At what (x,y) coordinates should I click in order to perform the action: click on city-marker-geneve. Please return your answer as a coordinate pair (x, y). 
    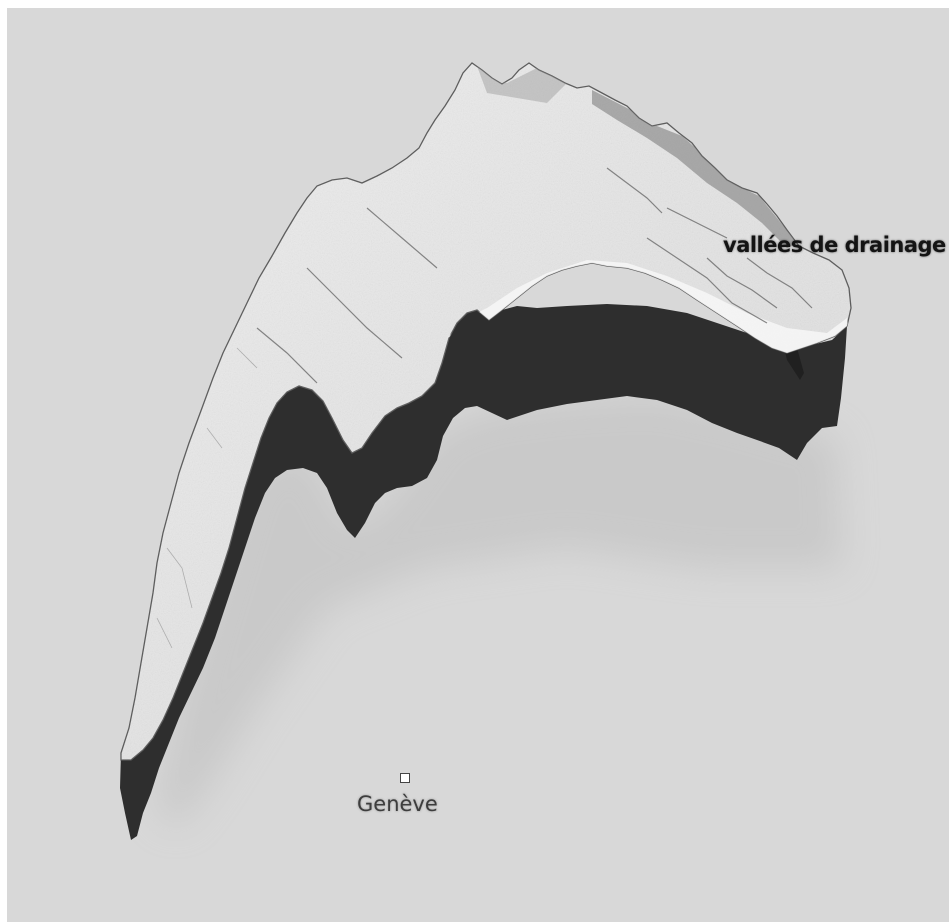
    Looking at the image, I should click on (405, 778).